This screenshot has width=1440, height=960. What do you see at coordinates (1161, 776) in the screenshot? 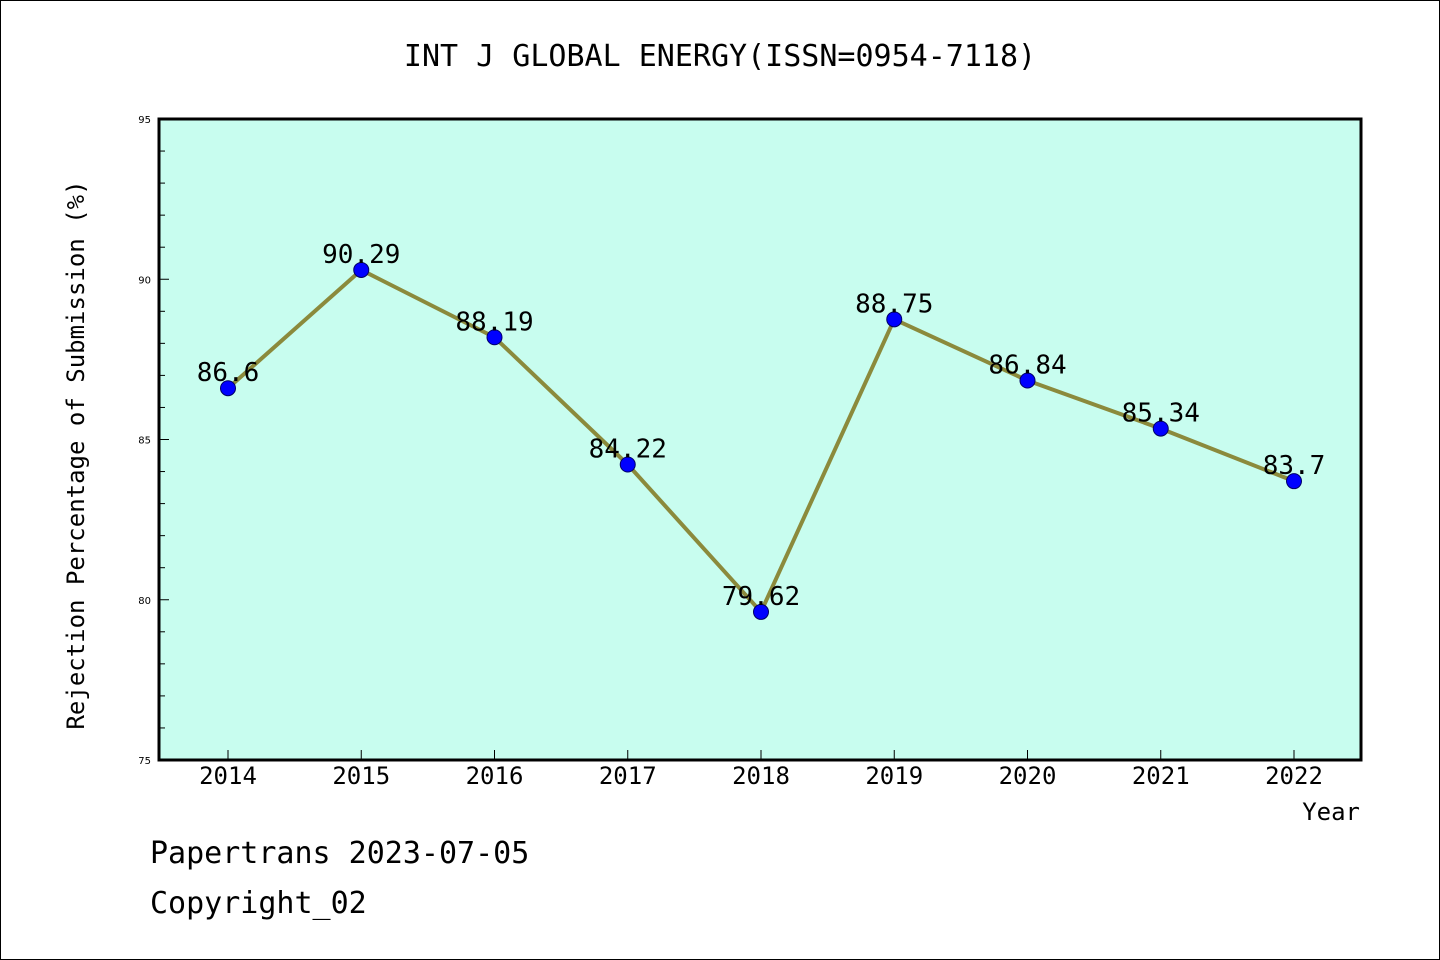
I see `x-tick-label: 2021` at bounding box center [1161, 776].